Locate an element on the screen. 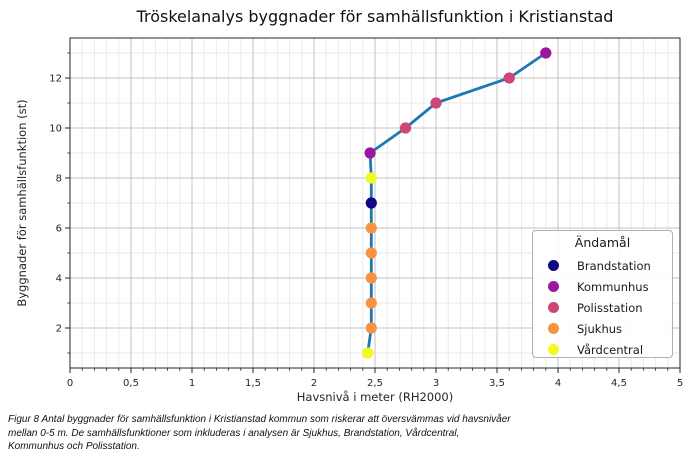 This screenshot has width=700, height=459. legend-entry: Polisstation is located at coordinates (602, 307).